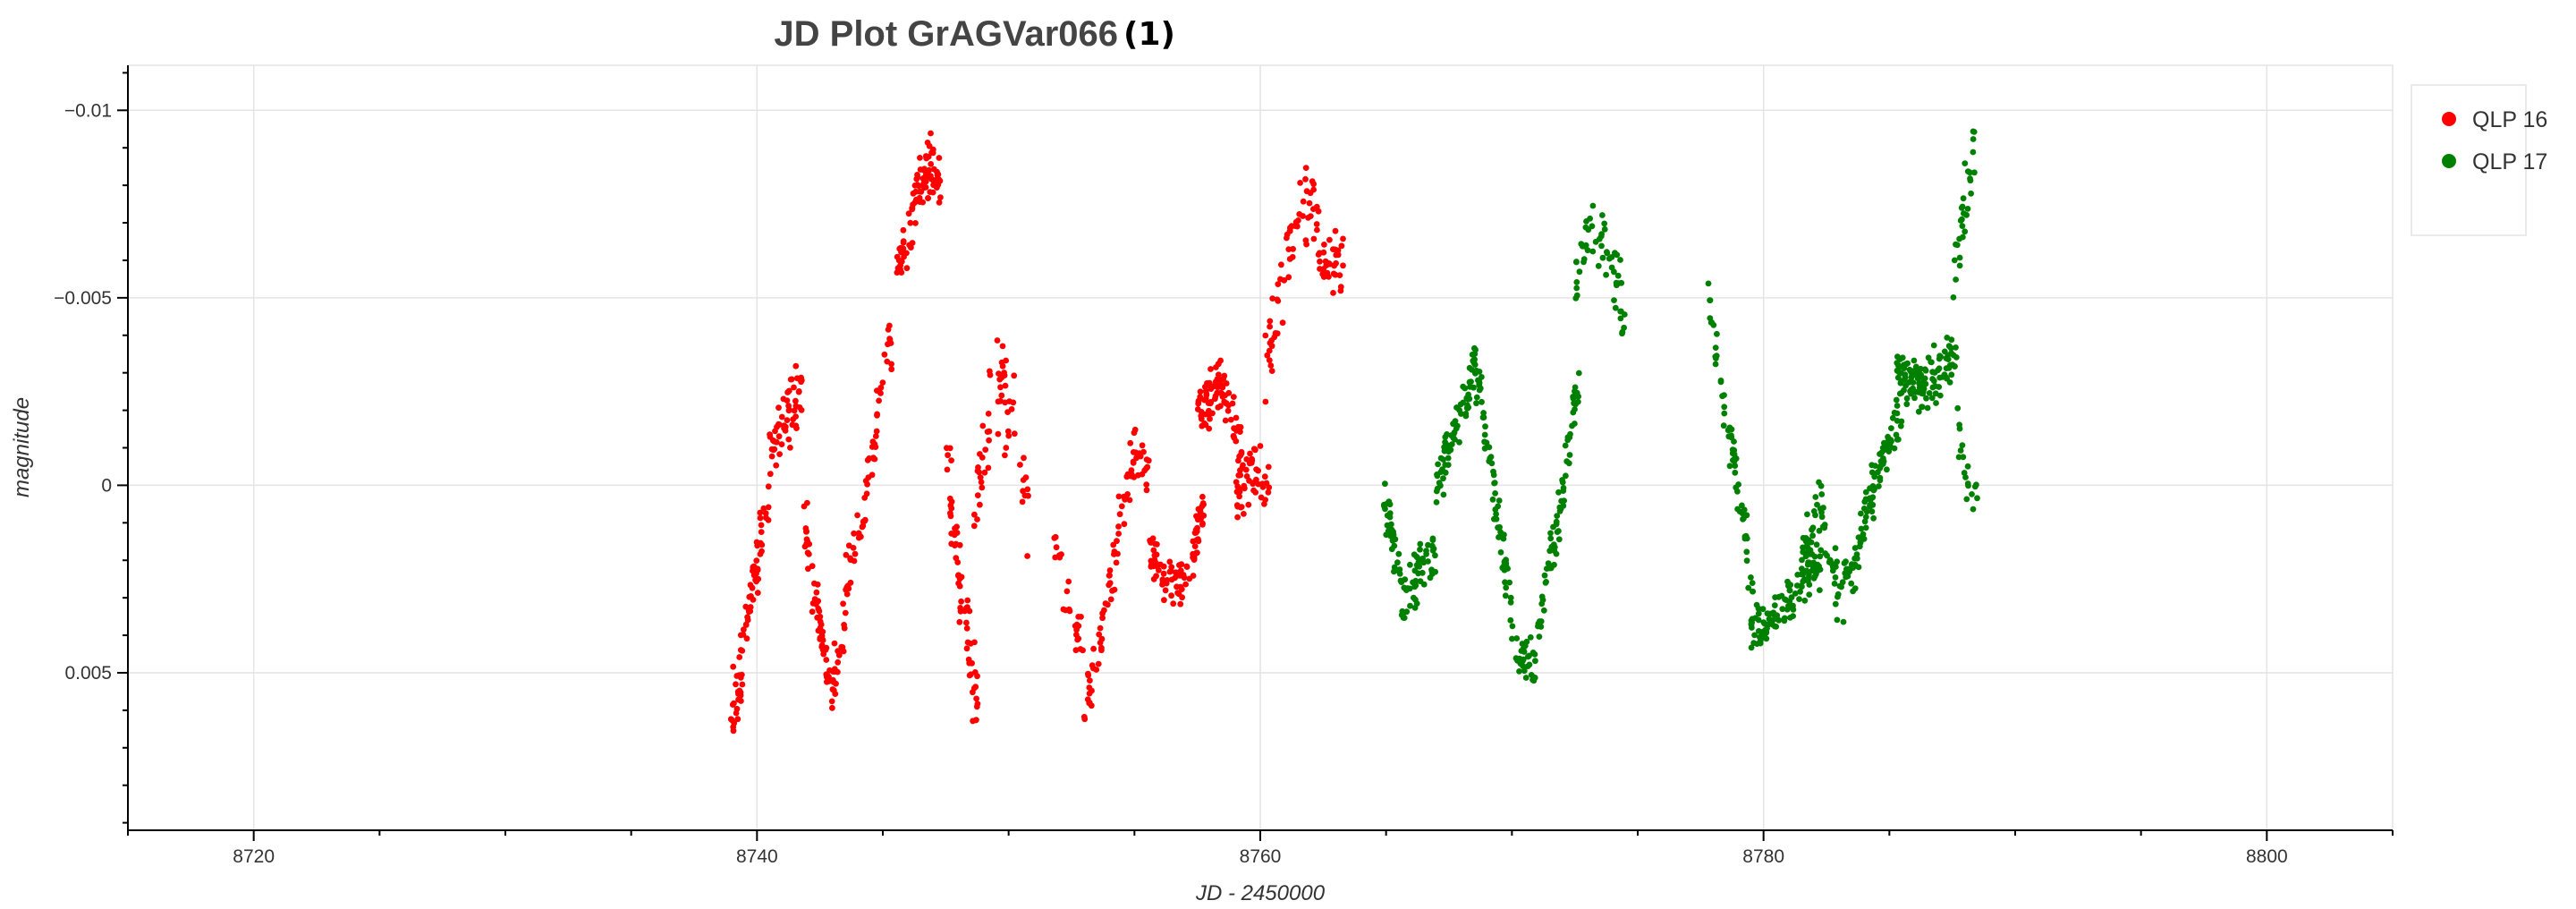 This screenshot has width=2576, height=909. Describe the element at coordinates (88, 110) in the screenshot. I see `y-tick-label: −0.01` at that location.